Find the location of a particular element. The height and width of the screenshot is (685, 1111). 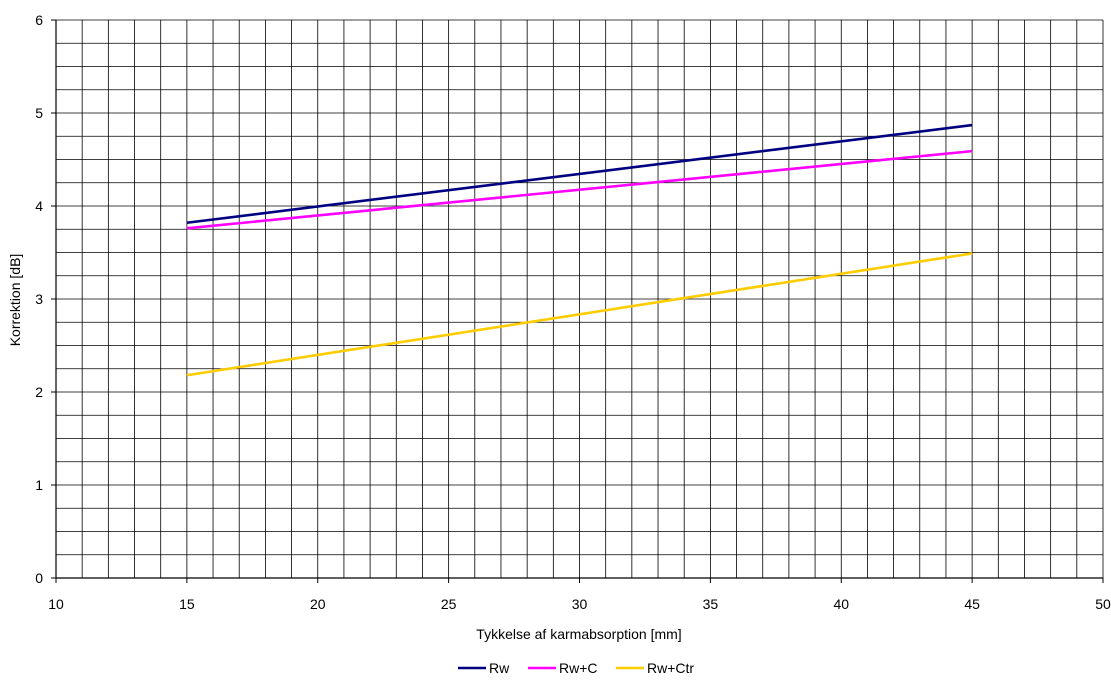

y-tick-label: 4 is located at coordinates (39, 206).